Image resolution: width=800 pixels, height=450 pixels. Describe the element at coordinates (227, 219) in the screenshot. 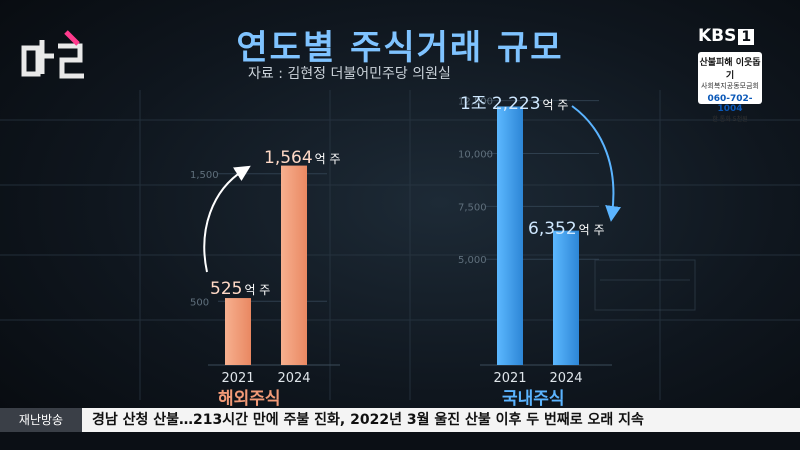

I see `increase-arrow` at that location.